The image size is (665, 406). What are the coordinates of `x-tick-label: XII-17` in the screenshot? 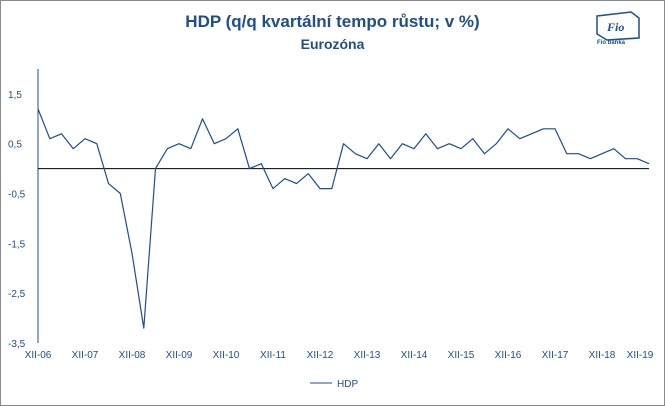 It's located at (555, 355).